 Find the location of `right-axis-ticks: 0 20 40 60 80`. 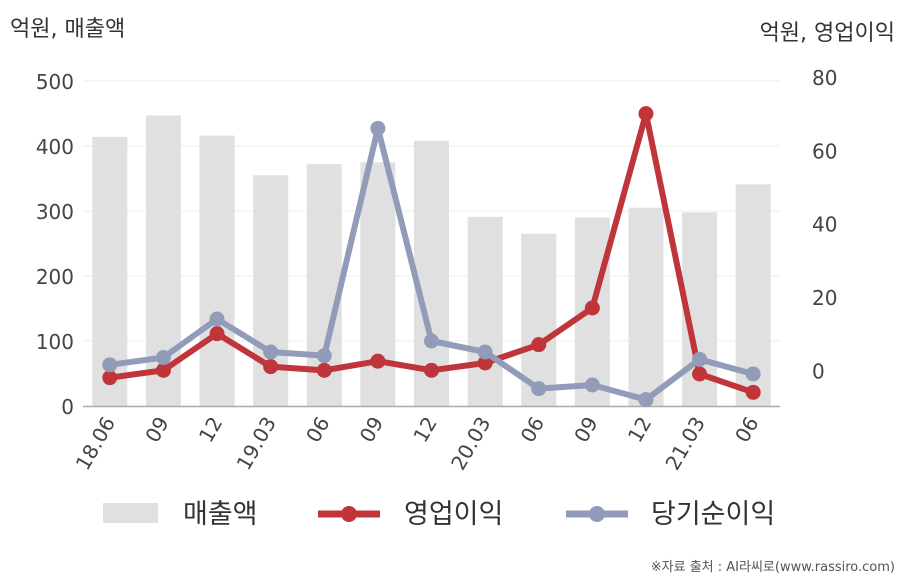

right-axis-ticks: 0 20 40 60 80 is located at coordinates (824, 224).